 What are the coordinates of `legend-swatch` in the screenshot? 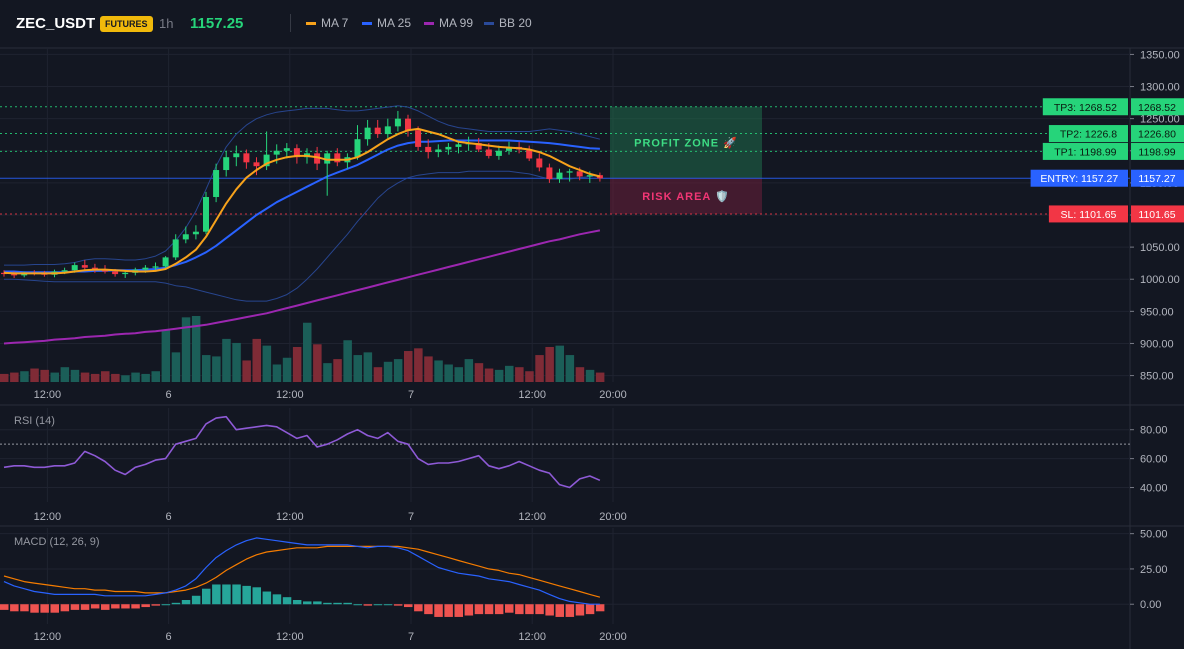 It's located at (429, 23).